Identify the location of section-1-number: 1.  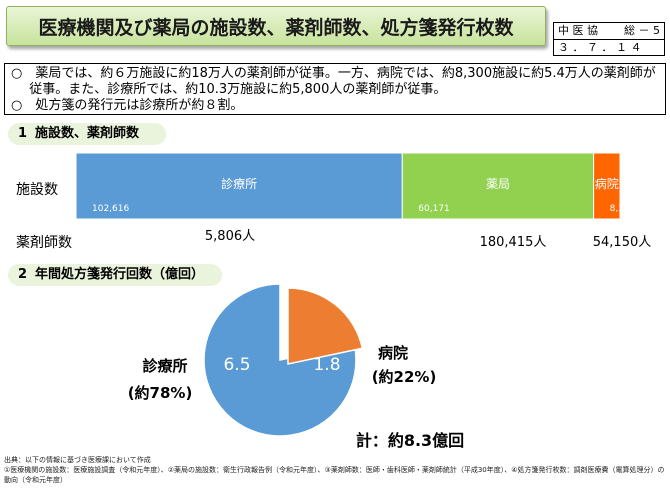
(23, 133).